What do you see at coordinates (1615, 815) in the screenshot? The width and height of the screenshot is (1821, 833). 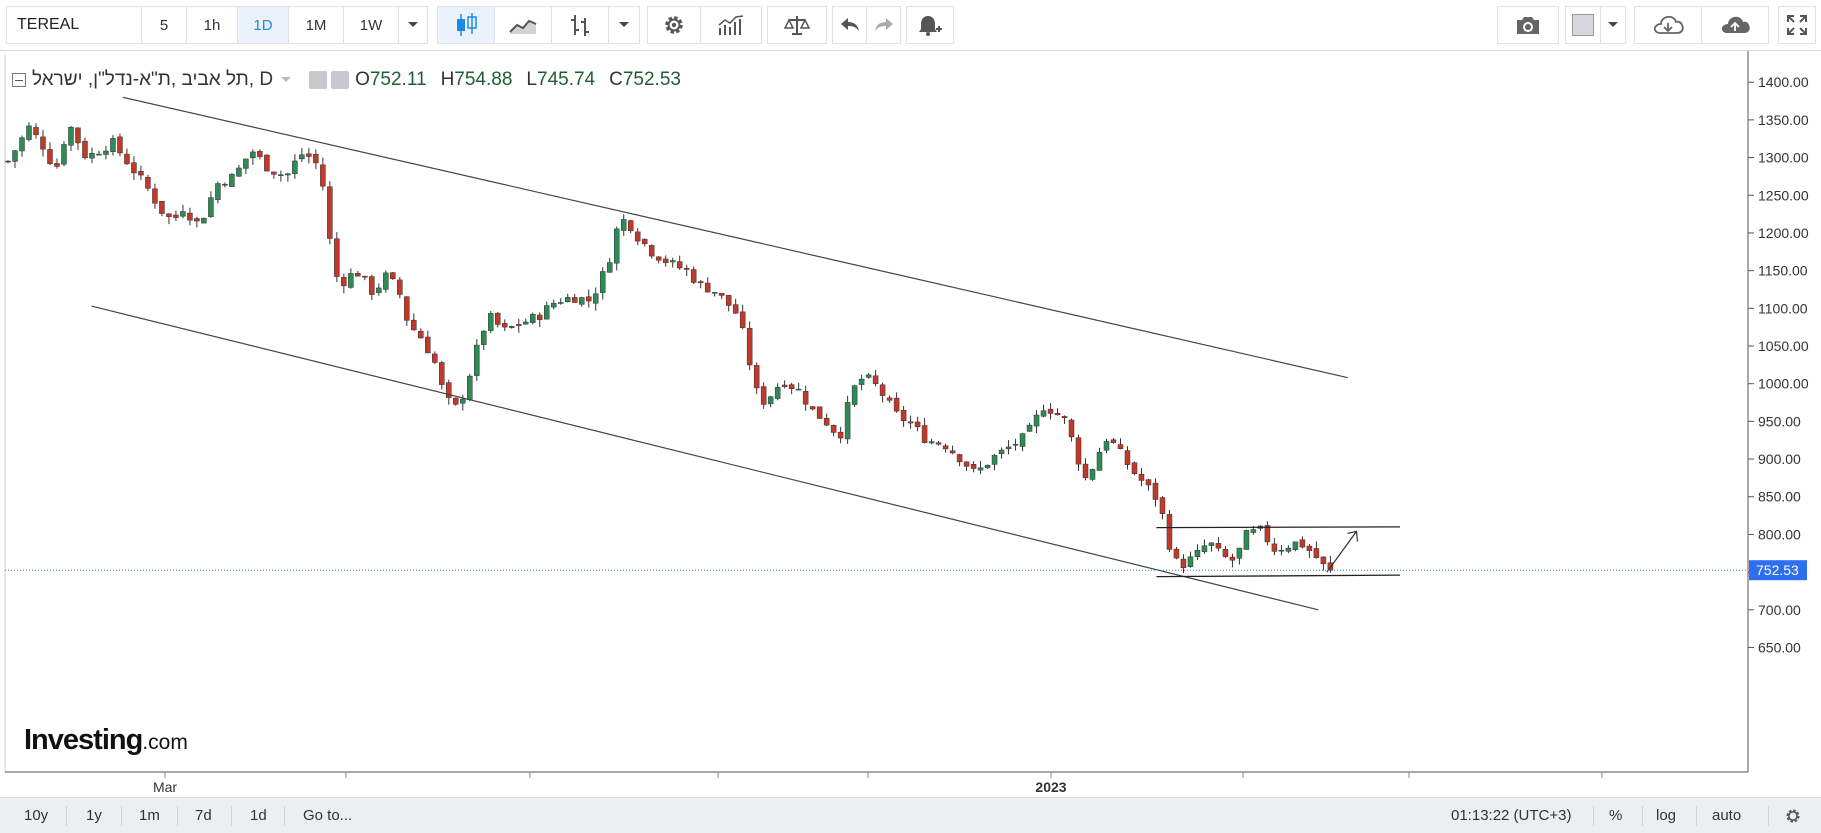 I see `percent-scale-toggle: %` at bounding box center [1615, 815].